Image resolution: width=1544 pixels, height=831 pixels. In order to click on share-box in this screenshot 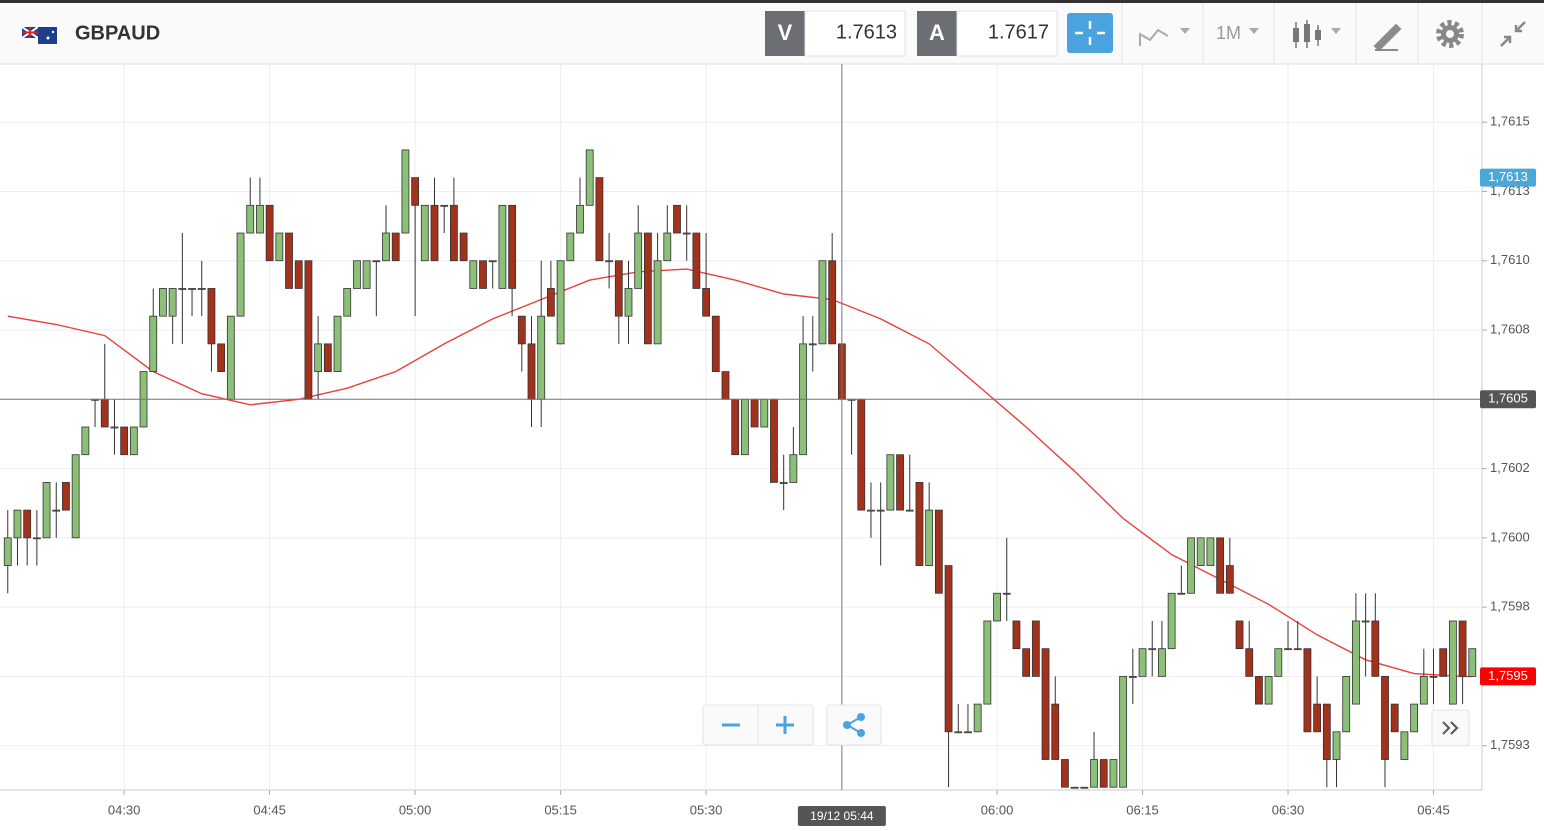, I will do `click(854, 725)`.